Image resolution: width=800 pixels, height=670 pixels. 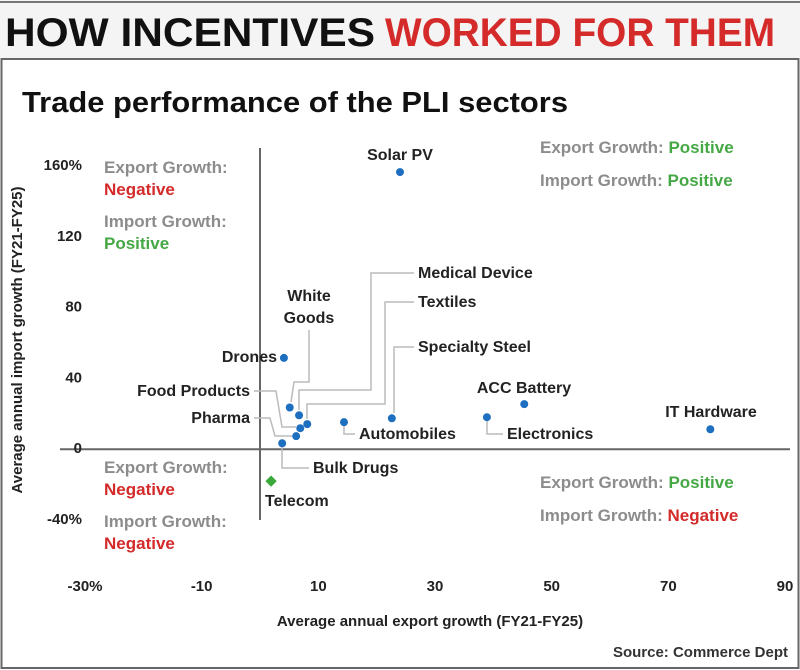 I want to click on data-point-solar-pv, so click(x=400, y=172).